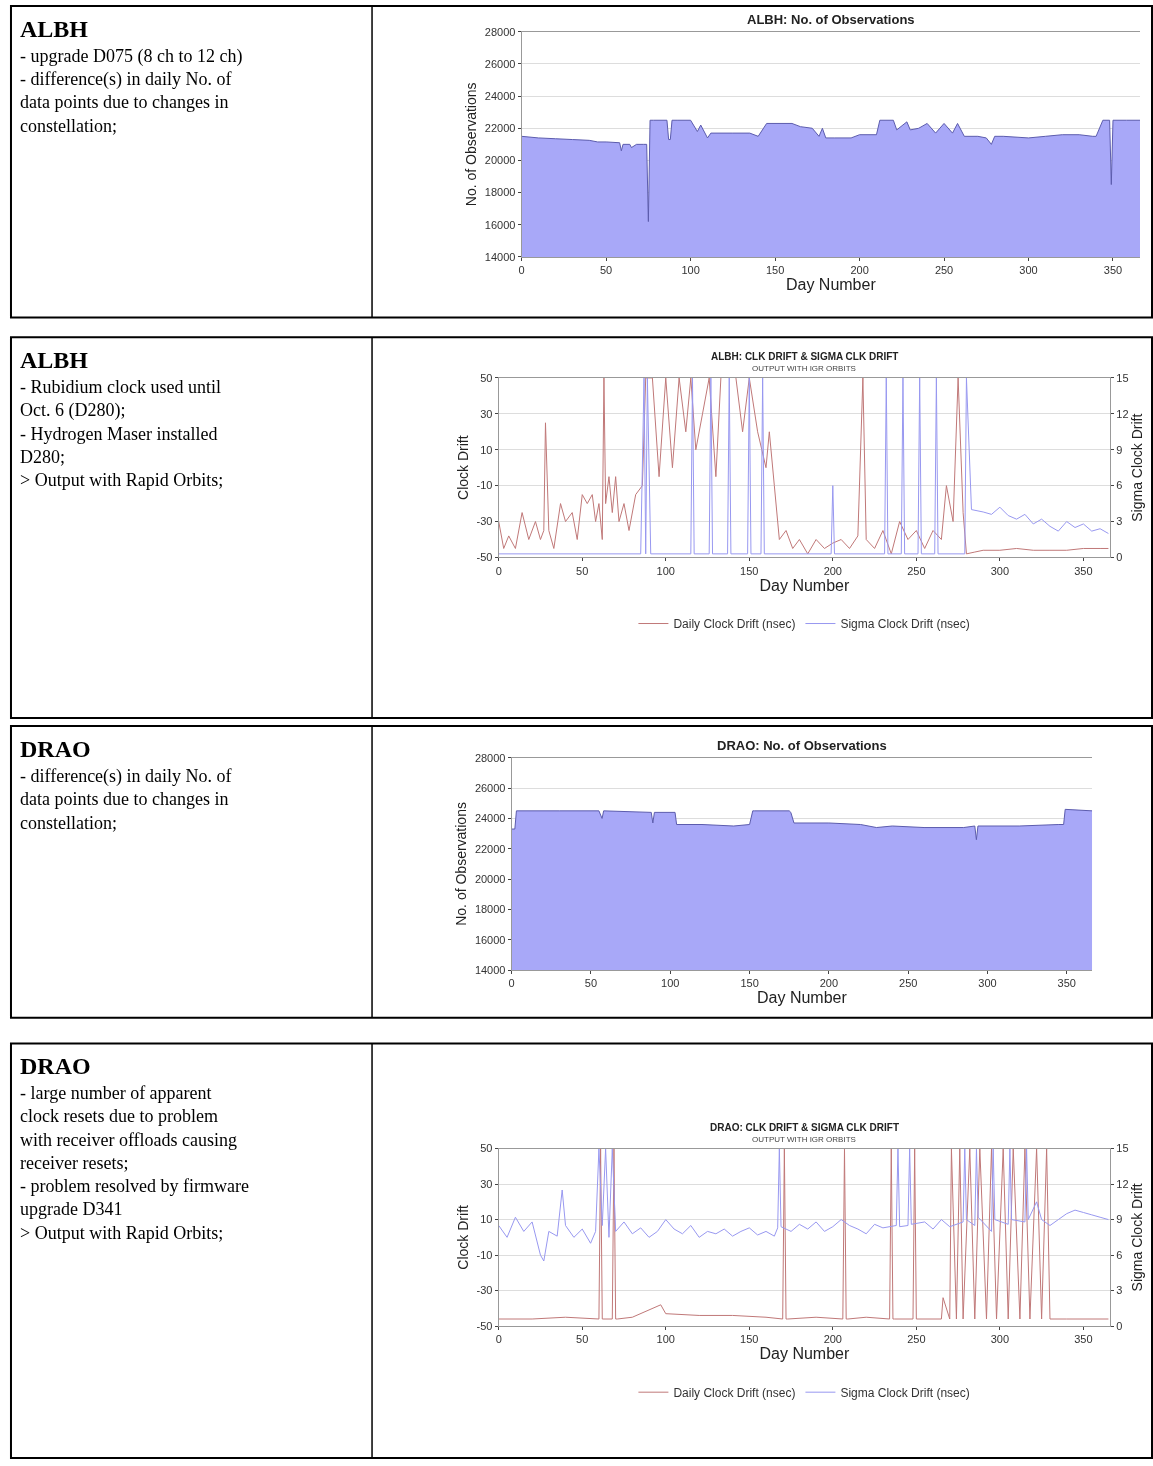  Describe the element at coordinates (119, 446) in the screenshot. I see `text: - Hydrogen Maser installed D280;` at that location.